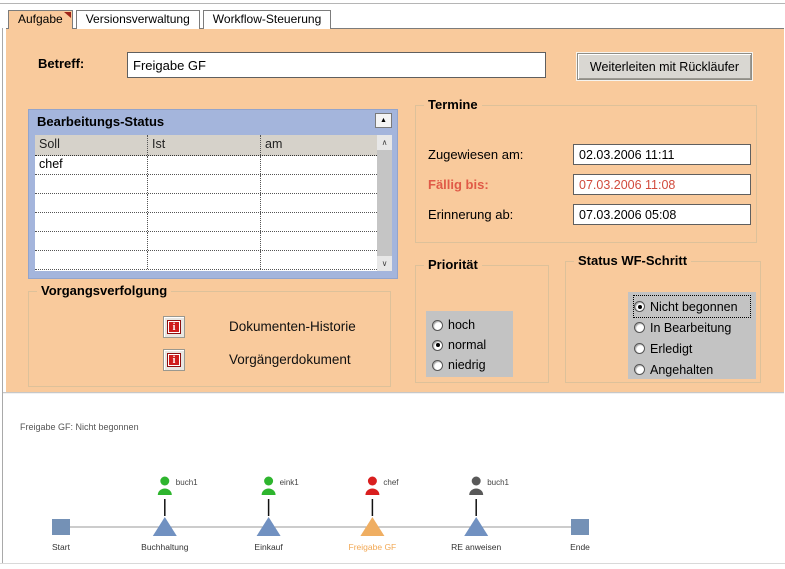  I want to click on prioritaet-radio-group: hoch normal niedrig, so click(469, 344).